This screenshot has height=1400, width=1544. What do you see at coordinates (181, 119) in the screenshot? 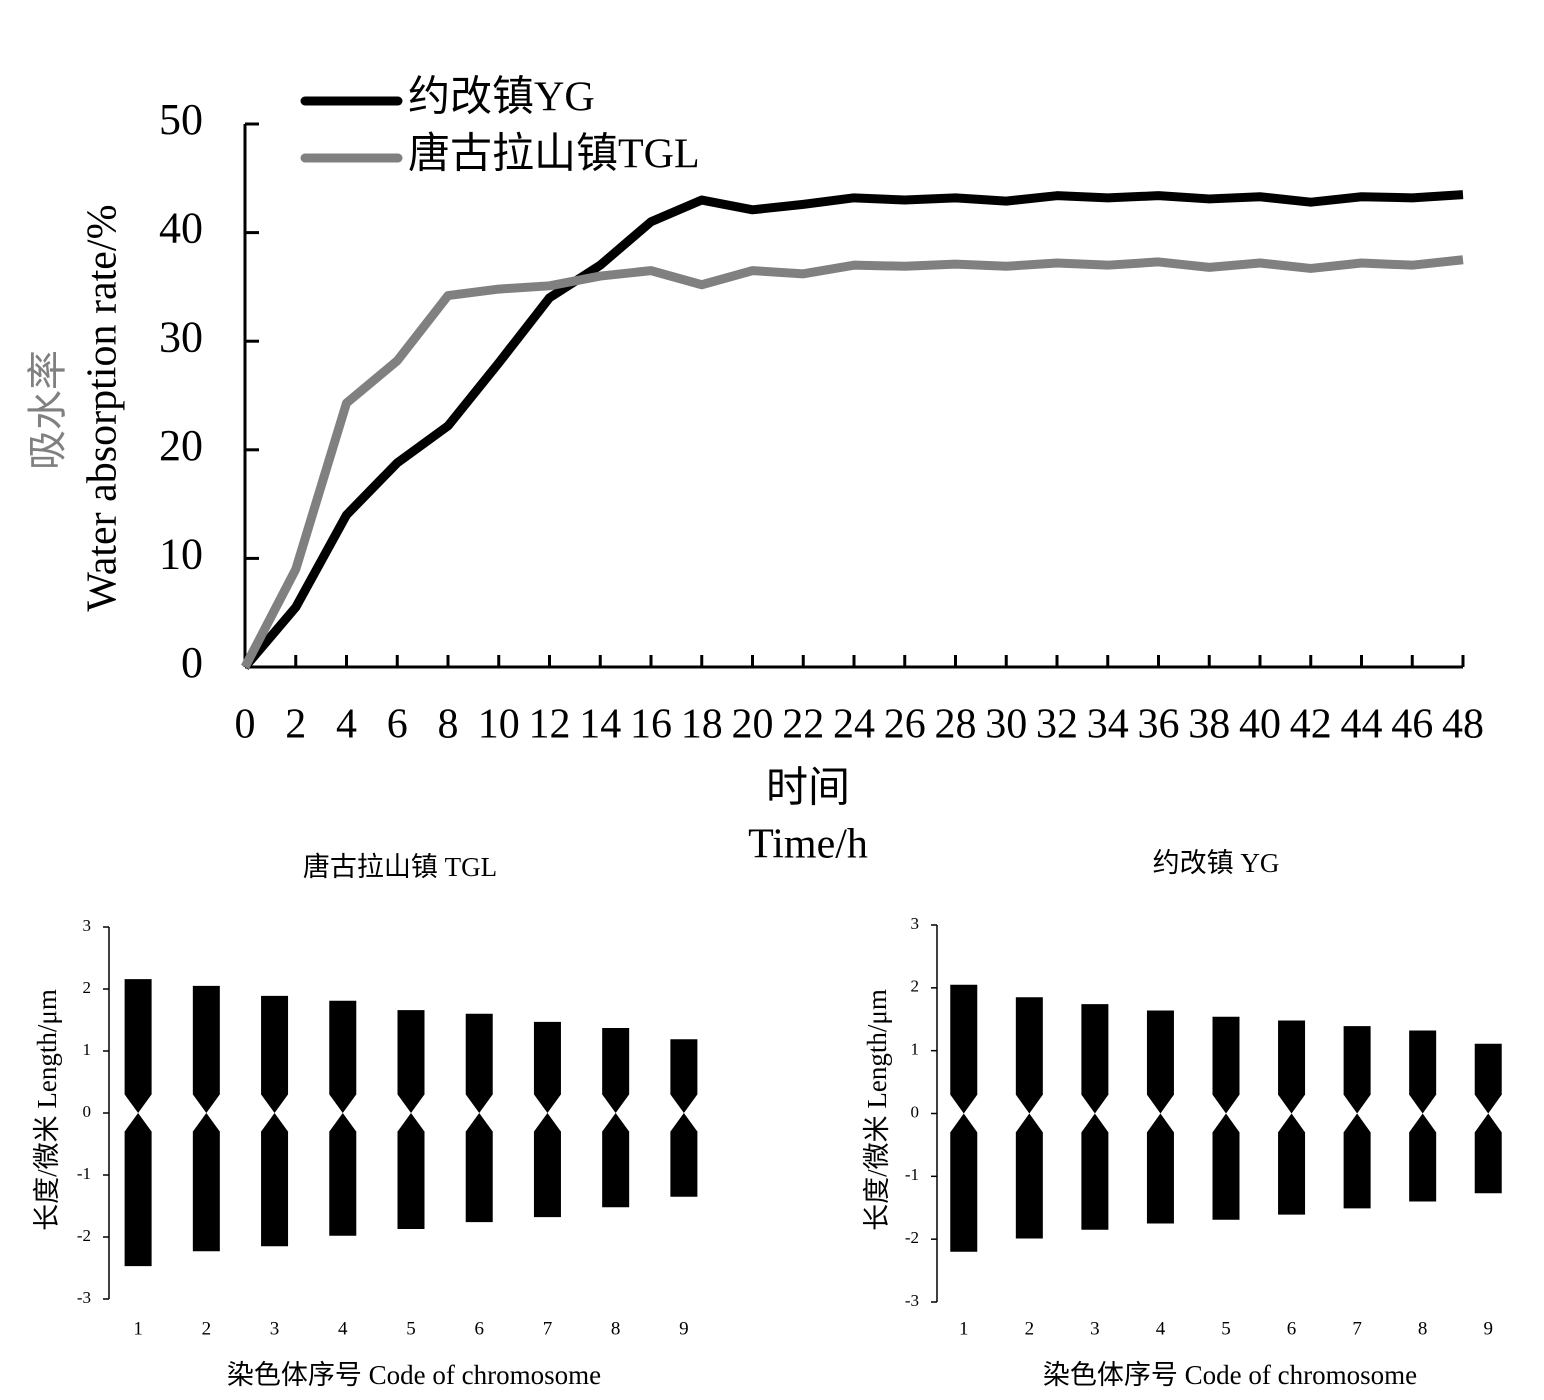
I see `y-tick-label: 50` at bounding box center [181, 119].